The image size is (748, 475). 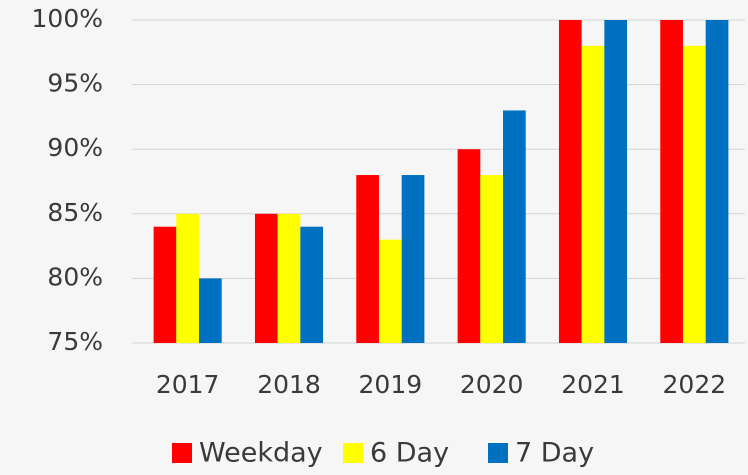 I want to click on x-tick-label: 2022, so click(x=695, y=384).